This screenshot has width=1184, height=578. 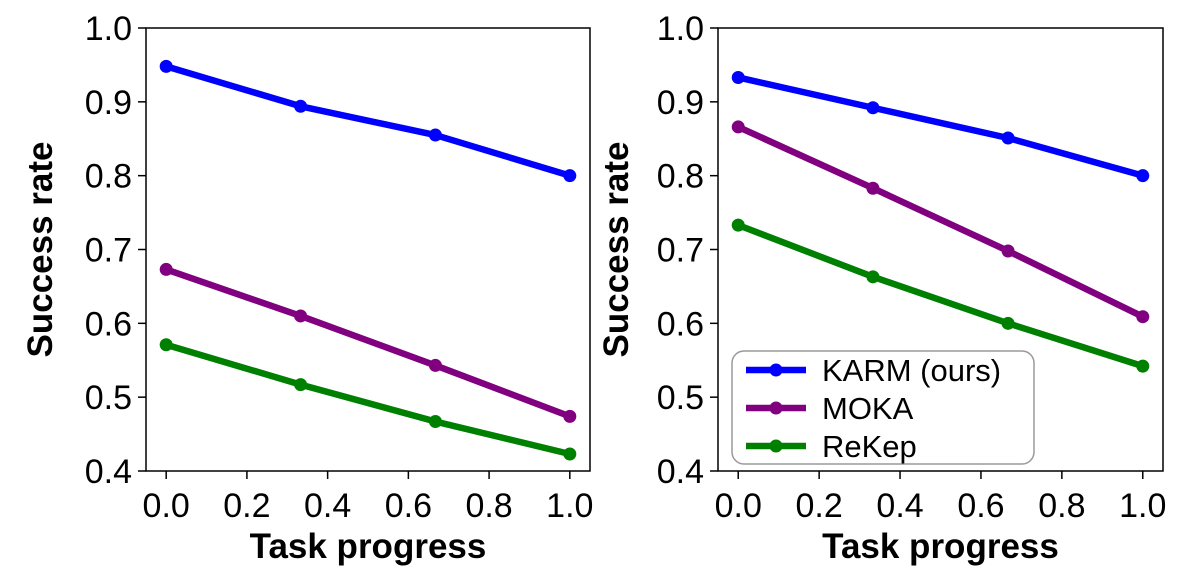 I want to click on legend-marker-moka, so click(x=776, y=408).